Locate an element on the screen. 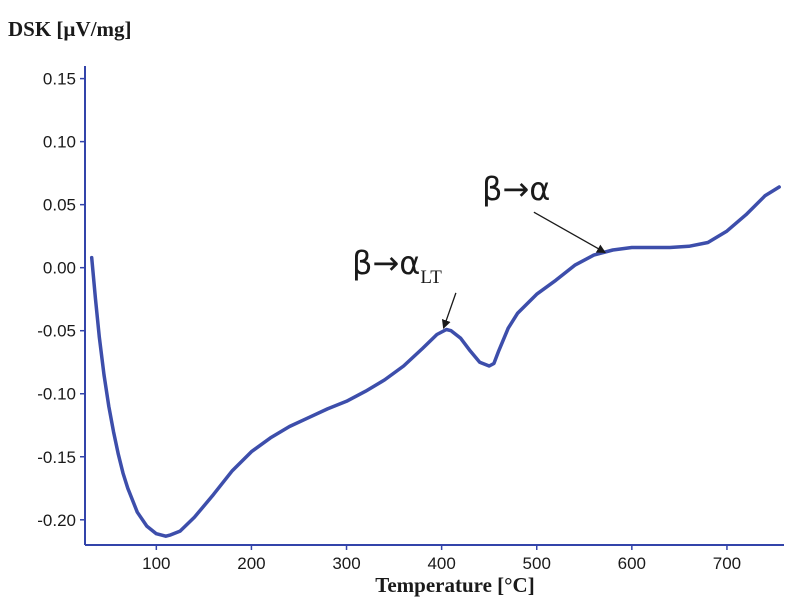 The height and width of the screenshot is (603, 800). x-axis-ticks: 100 200 300 400 500 600 700 is located at coordinates (441, 559).